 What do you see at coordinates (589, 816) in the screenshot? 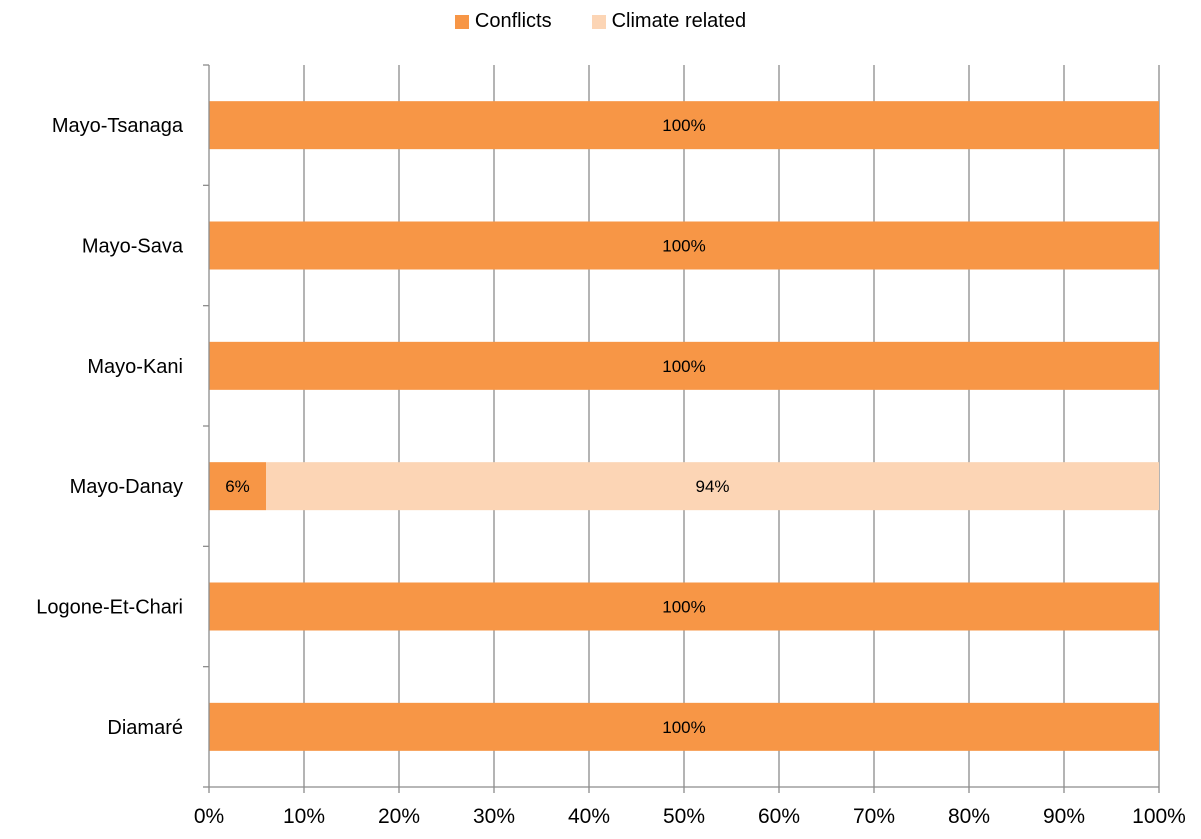
I see `x-tick-label-4: 40%` at bounding box center [589, 816].